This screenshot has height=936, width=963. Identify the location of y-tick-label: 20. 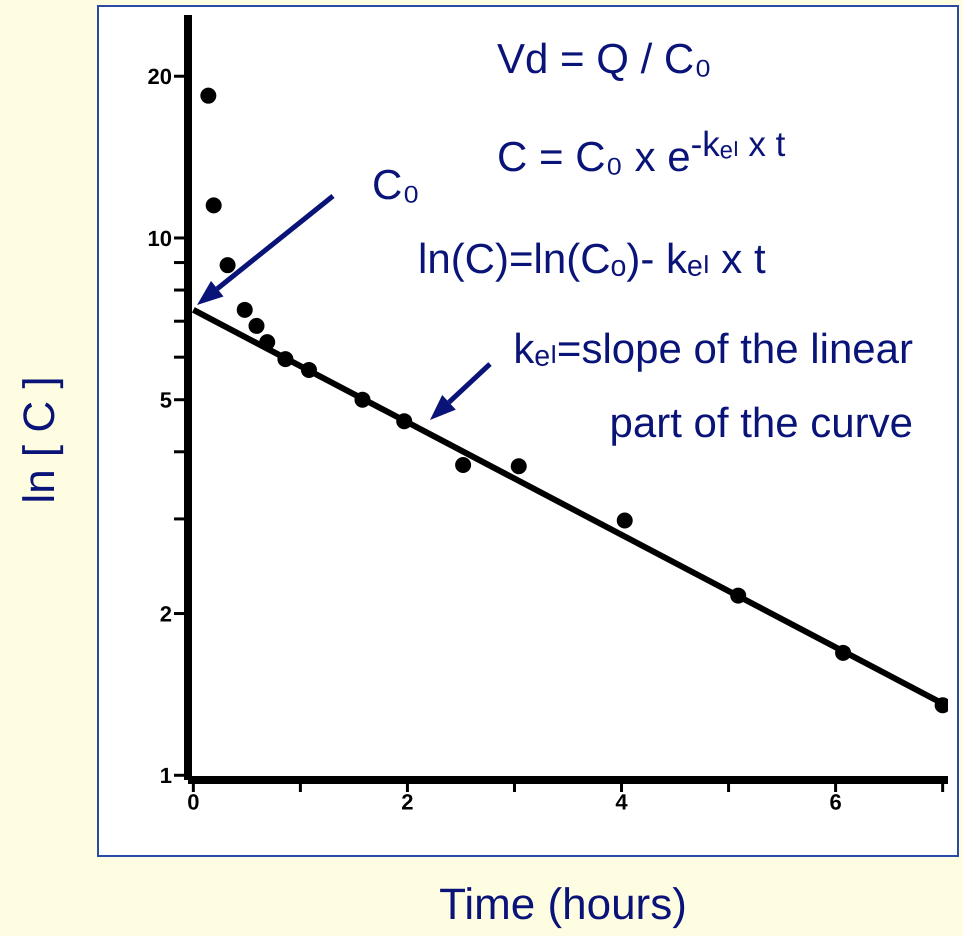
(160, 77).